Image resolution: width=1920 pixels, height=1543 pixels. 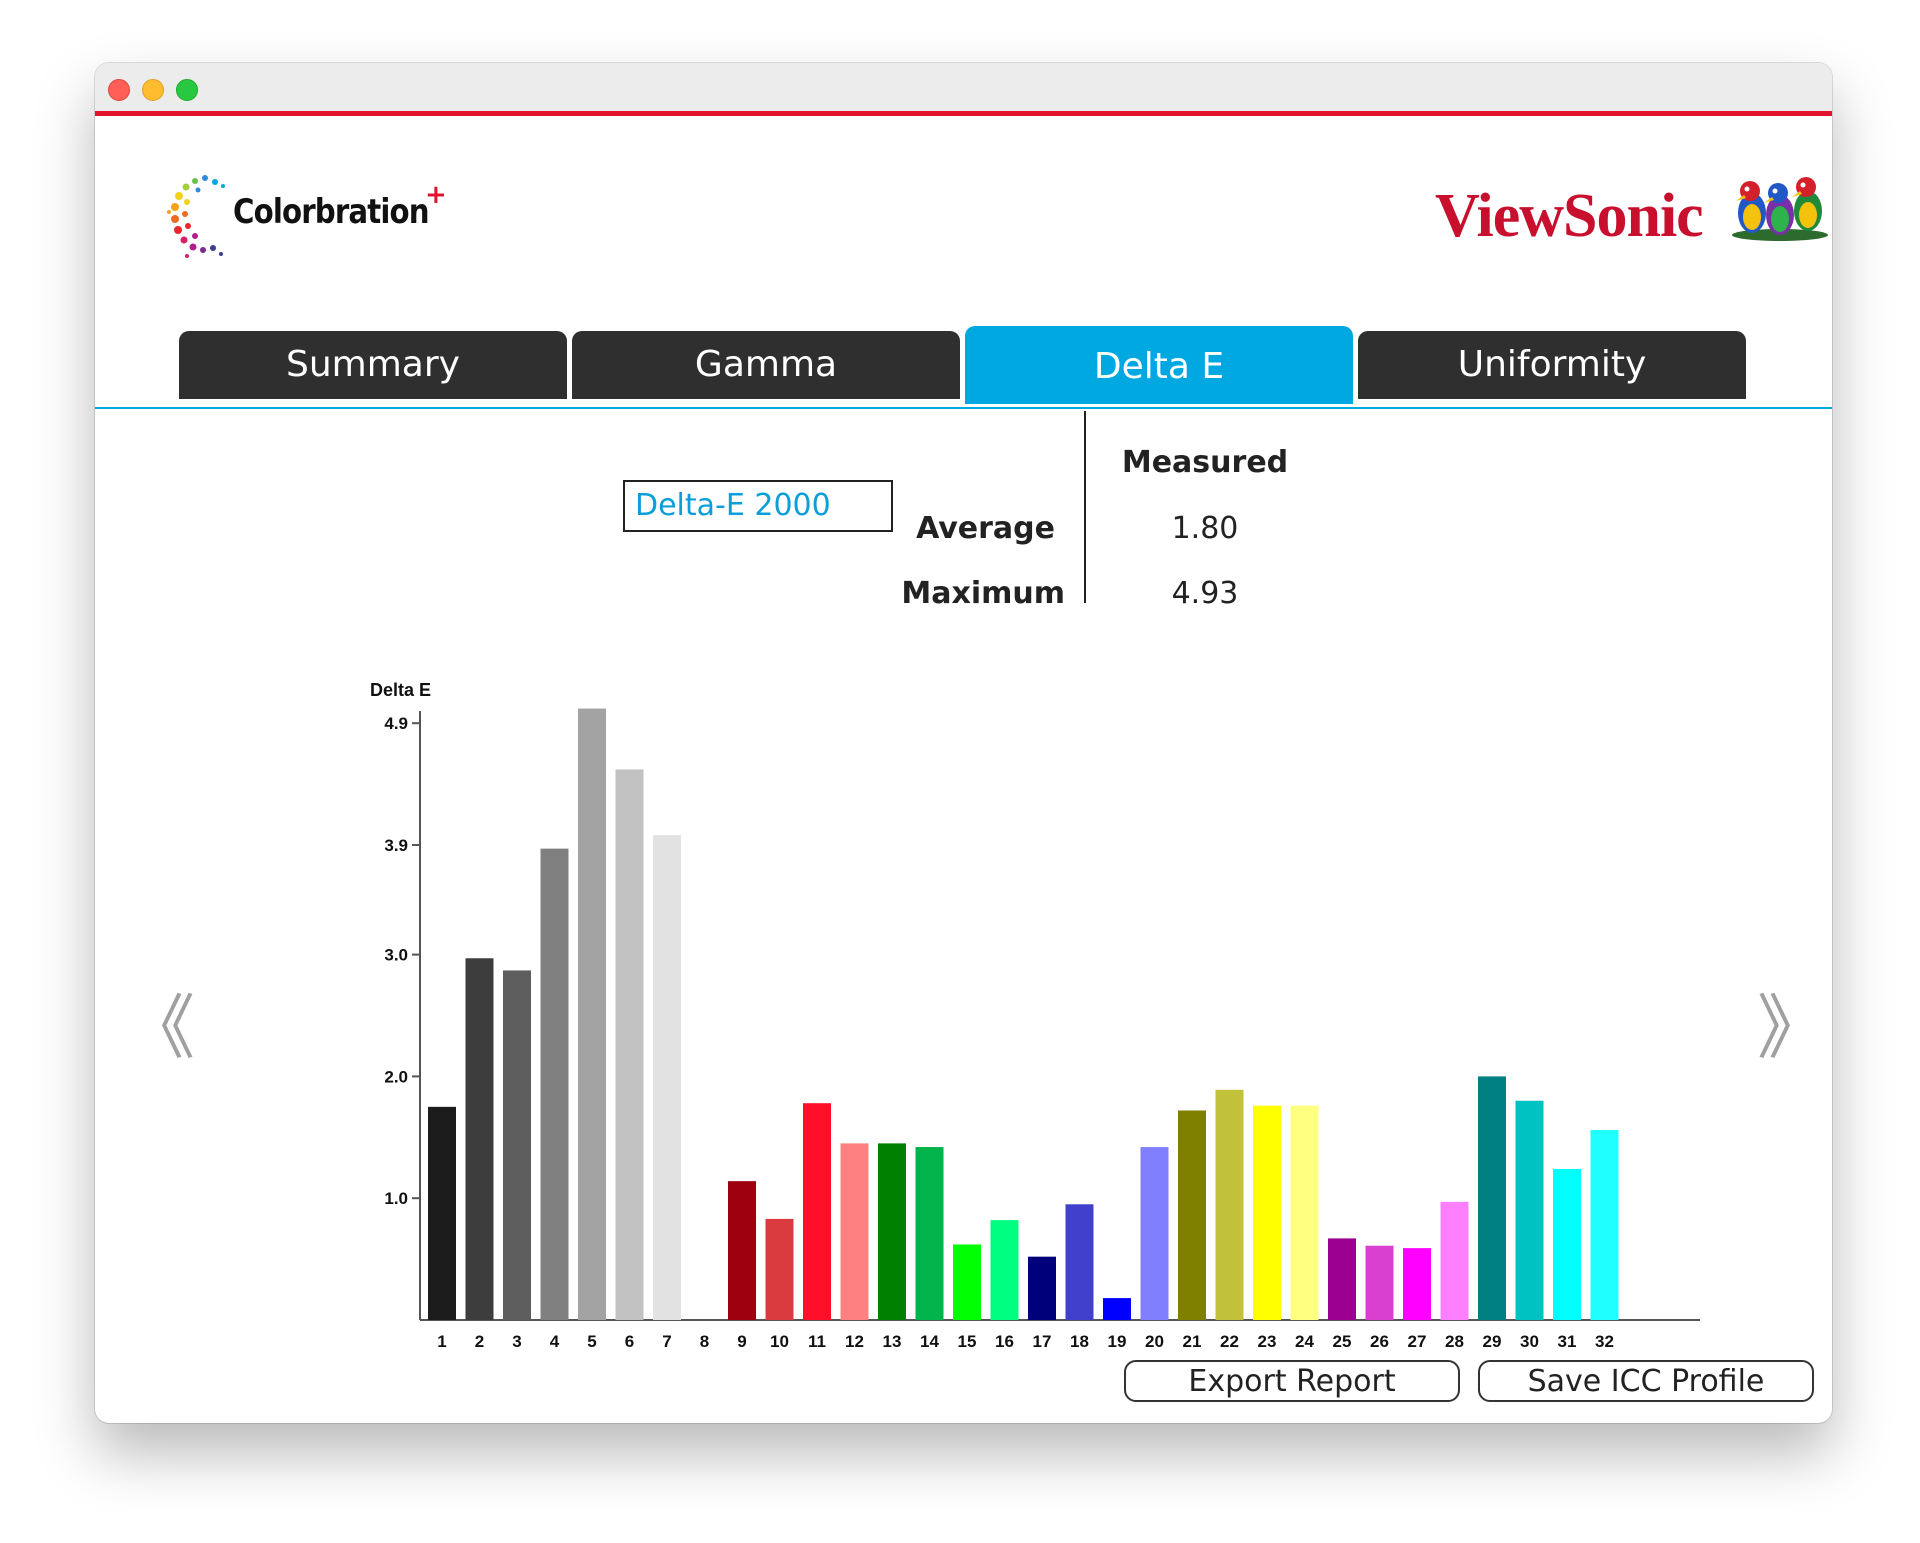 I want to click on x-tick-label: 21, so click(x=1192, y=1341).